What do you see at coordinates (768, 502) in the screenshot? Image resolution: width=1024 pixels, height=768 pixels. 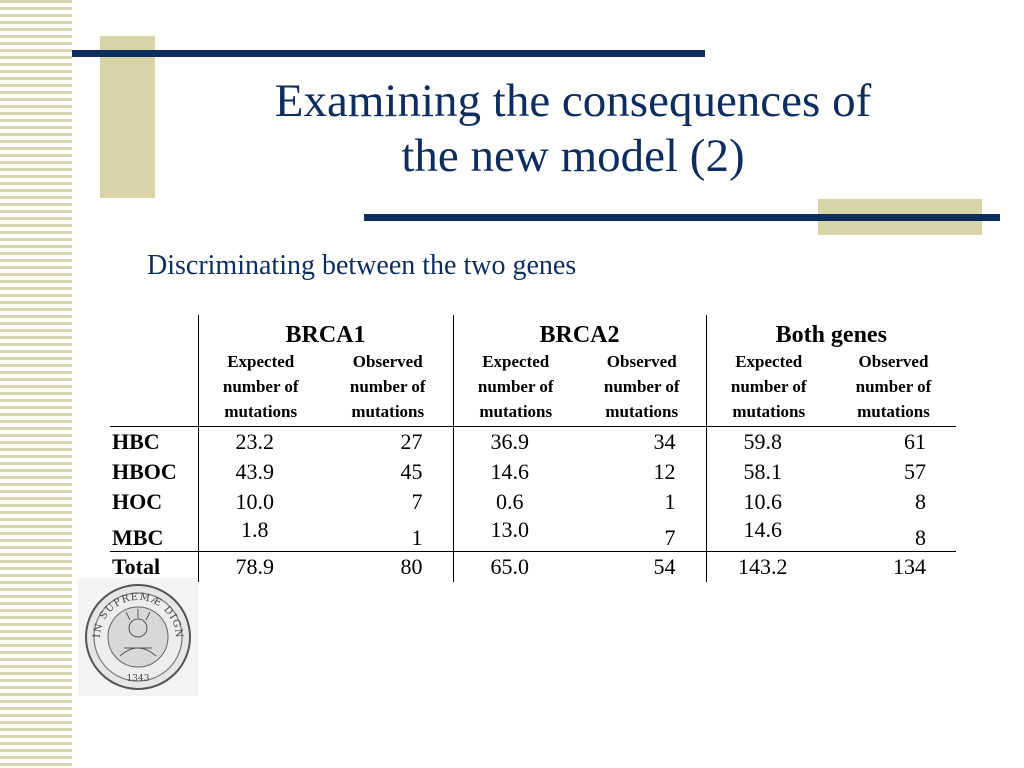 I see `table-cell: 10.6` at bounding box center [768, 502].